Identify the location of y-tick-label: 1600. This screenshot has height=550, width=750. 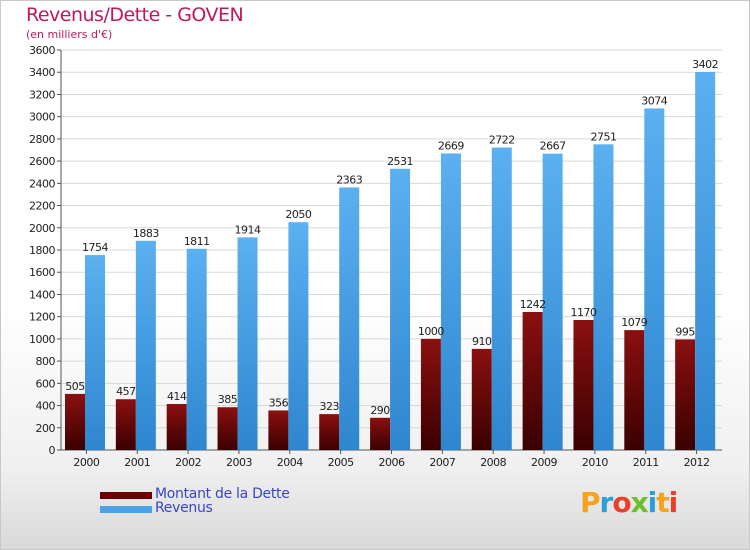
(42, 272).